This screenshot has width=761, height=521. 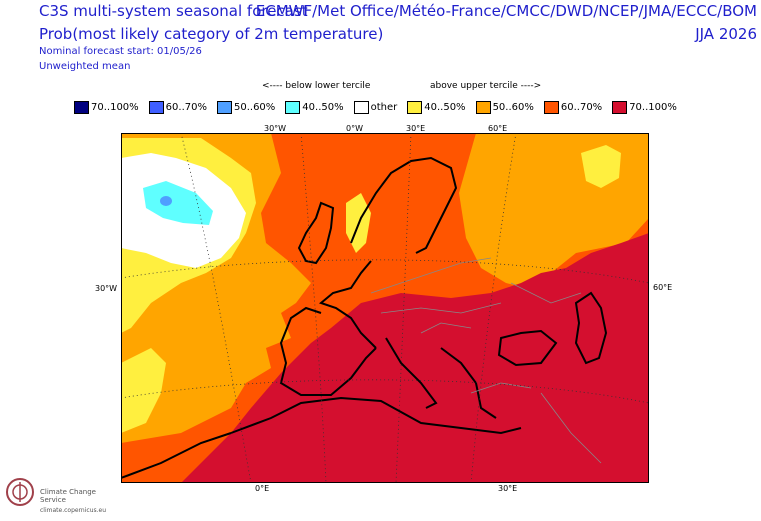 What do you see at coordinates (120, 51) in the screenshot?
I see `forecast-start-date: Nominal forecast start: 01/05/26` at bounding box center [120, 51].